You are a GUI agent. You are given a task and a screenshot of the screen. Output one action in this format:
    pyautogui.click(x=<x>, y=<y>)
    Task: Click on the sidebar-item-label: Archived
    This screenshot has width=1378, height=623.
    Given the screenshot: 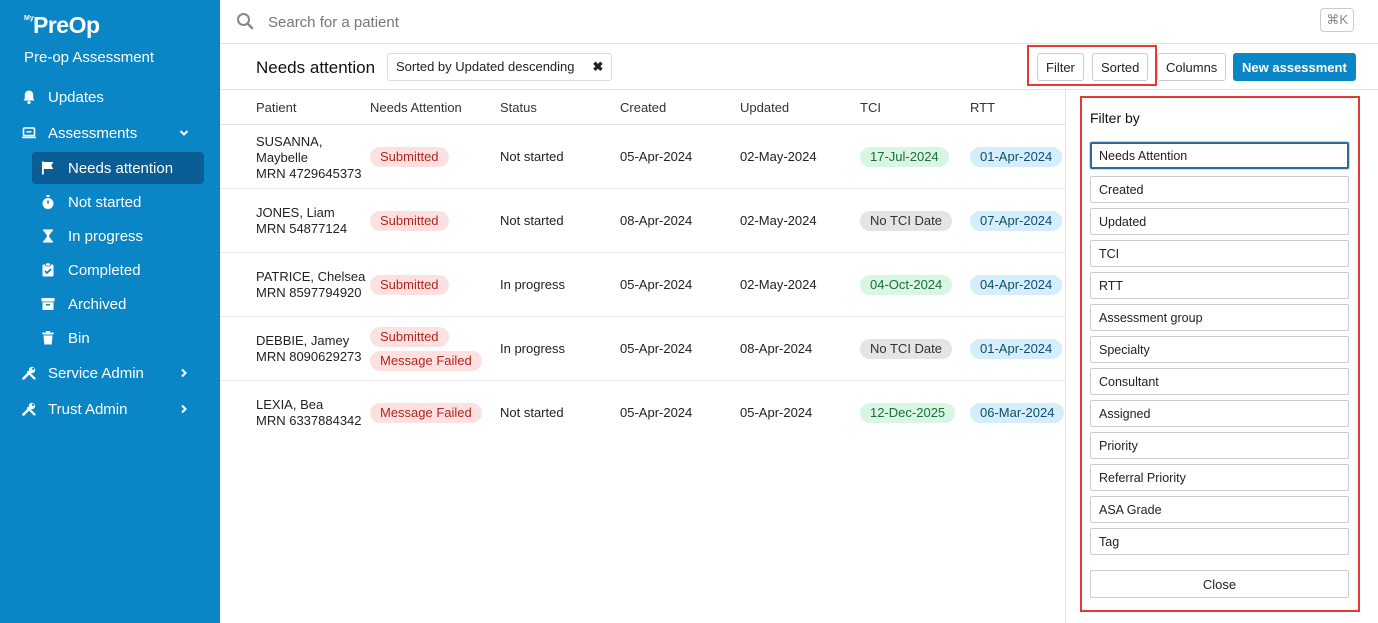 What is the action you would take?
    pyautogui.click(x=97, y=304)
    